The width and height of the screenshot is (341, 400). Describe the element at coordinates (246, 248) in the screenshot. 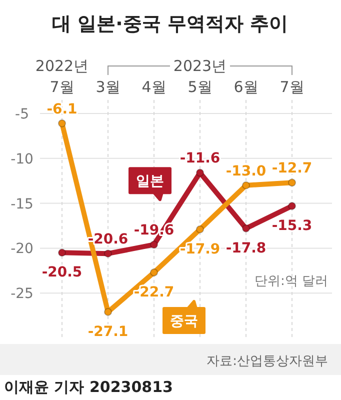

I see `data-label: -17.8` at that location.